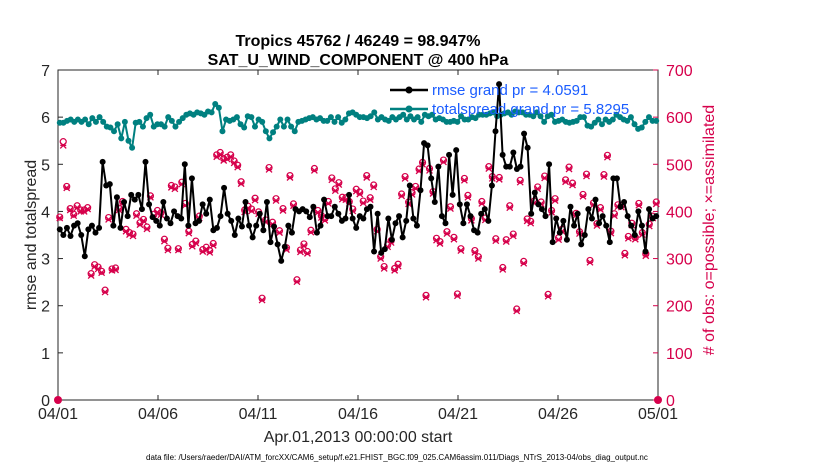 This screenshot has width=830, height=470. What do you see at coordinates (45, 307) in the screenshot?
I see `y-tick-label-left: 2` at bounding box center [45, 307].